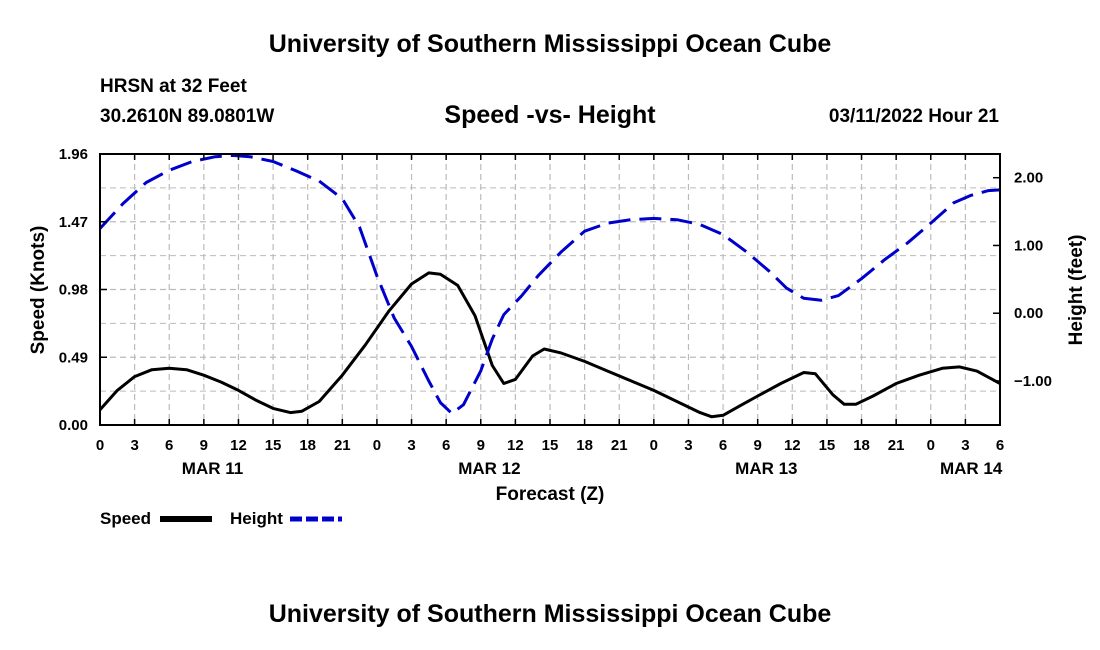 This screenshot has height=650, width=1100. Describe the element at coordinates (913, 116) in the screenshot. I see `forecast-datetime: 03/11/2022 Hour 21` at that location.